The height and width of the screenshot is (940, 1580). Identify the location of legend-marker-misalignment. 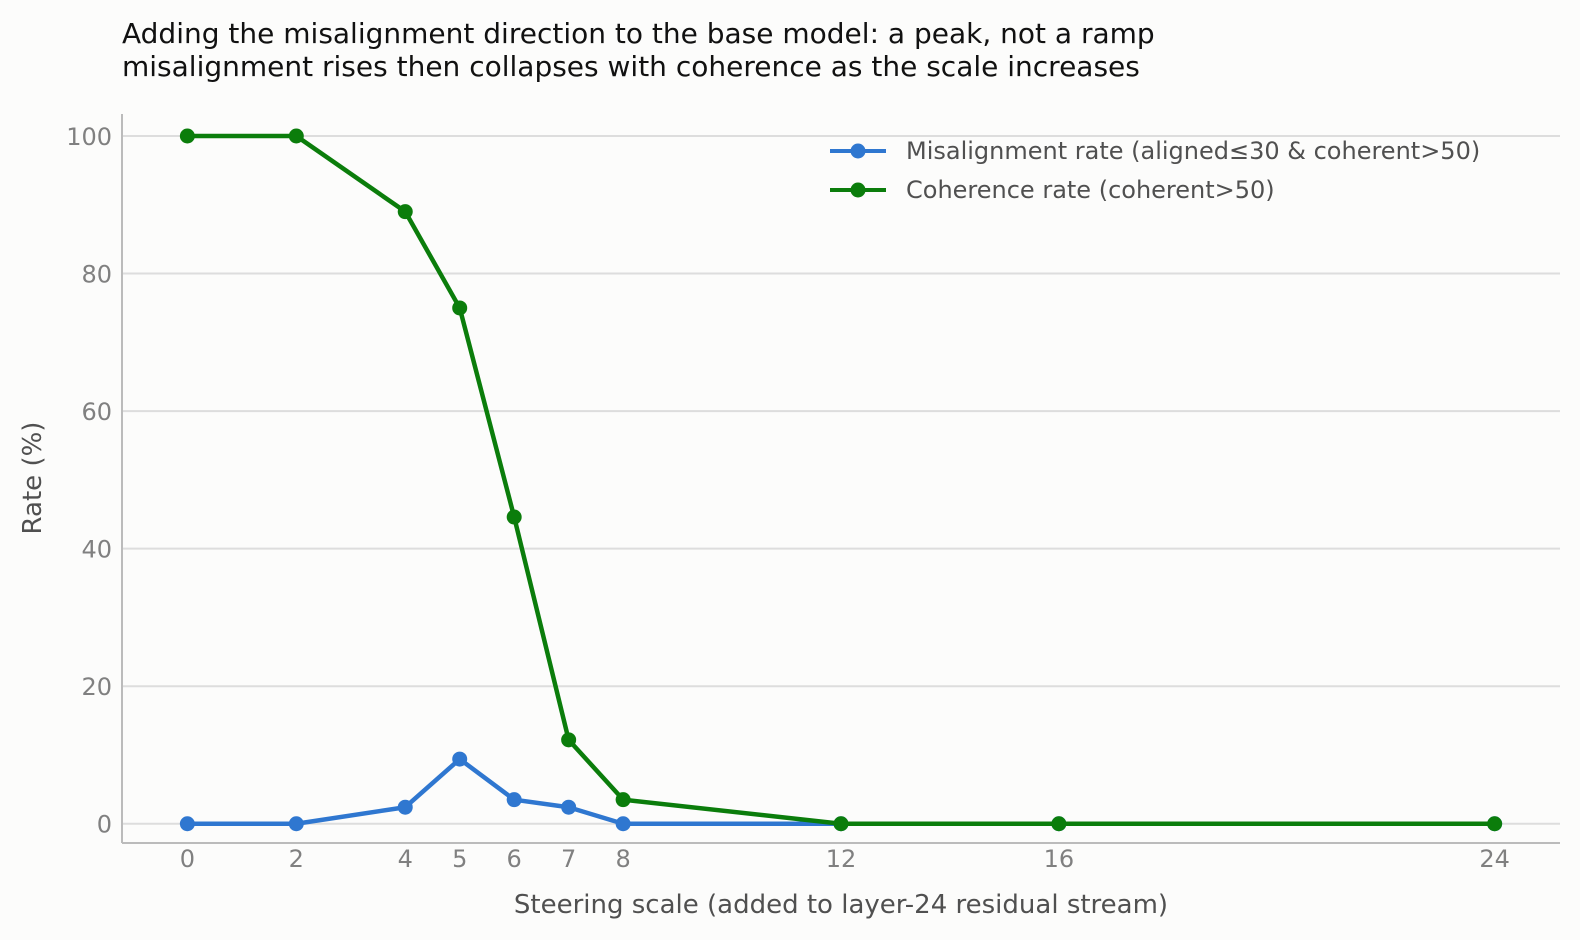
(858, 151).